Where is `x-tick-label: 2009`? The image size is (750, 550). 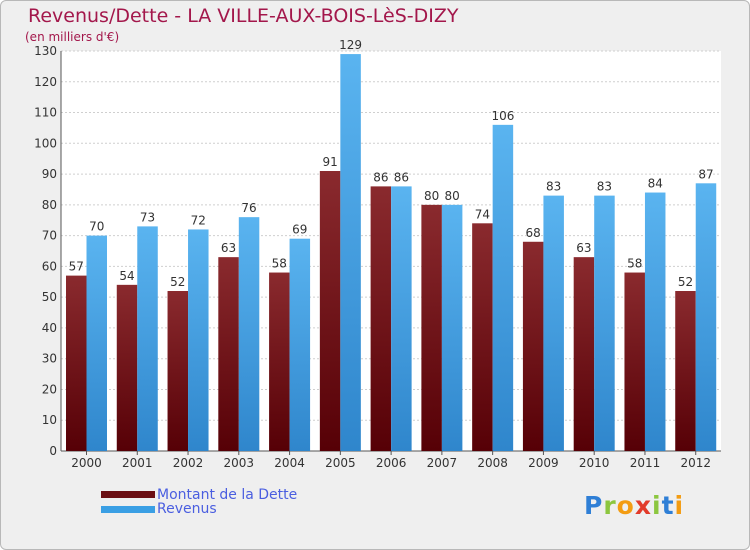 x-tick-label: 2009 is located at coordinates (543, 463).